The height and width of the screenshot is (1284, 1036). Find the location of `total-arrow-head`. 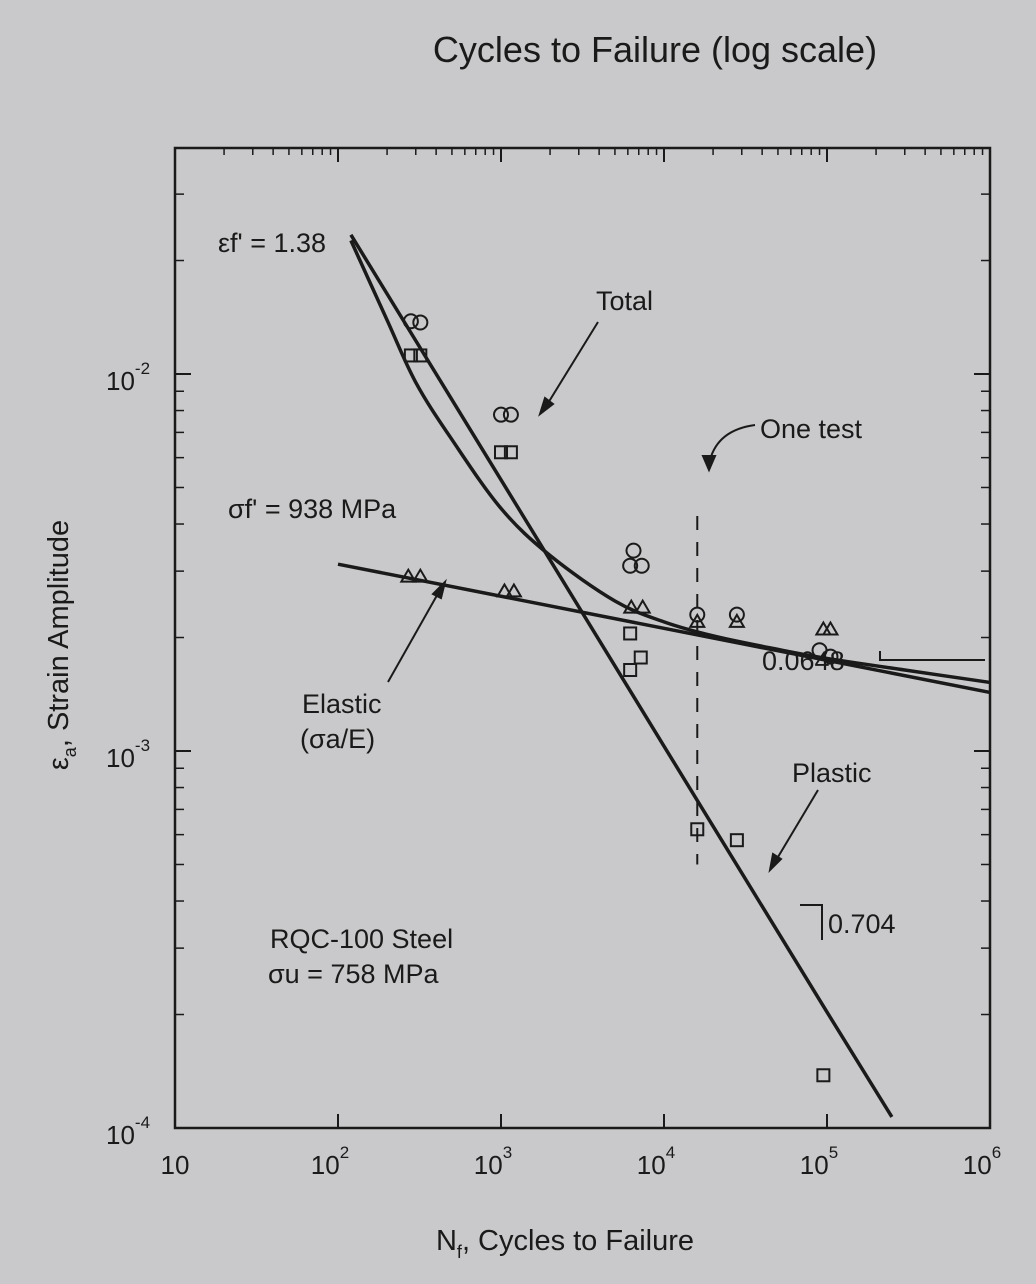

total-arrow-head is located at coordinates (546, 406).